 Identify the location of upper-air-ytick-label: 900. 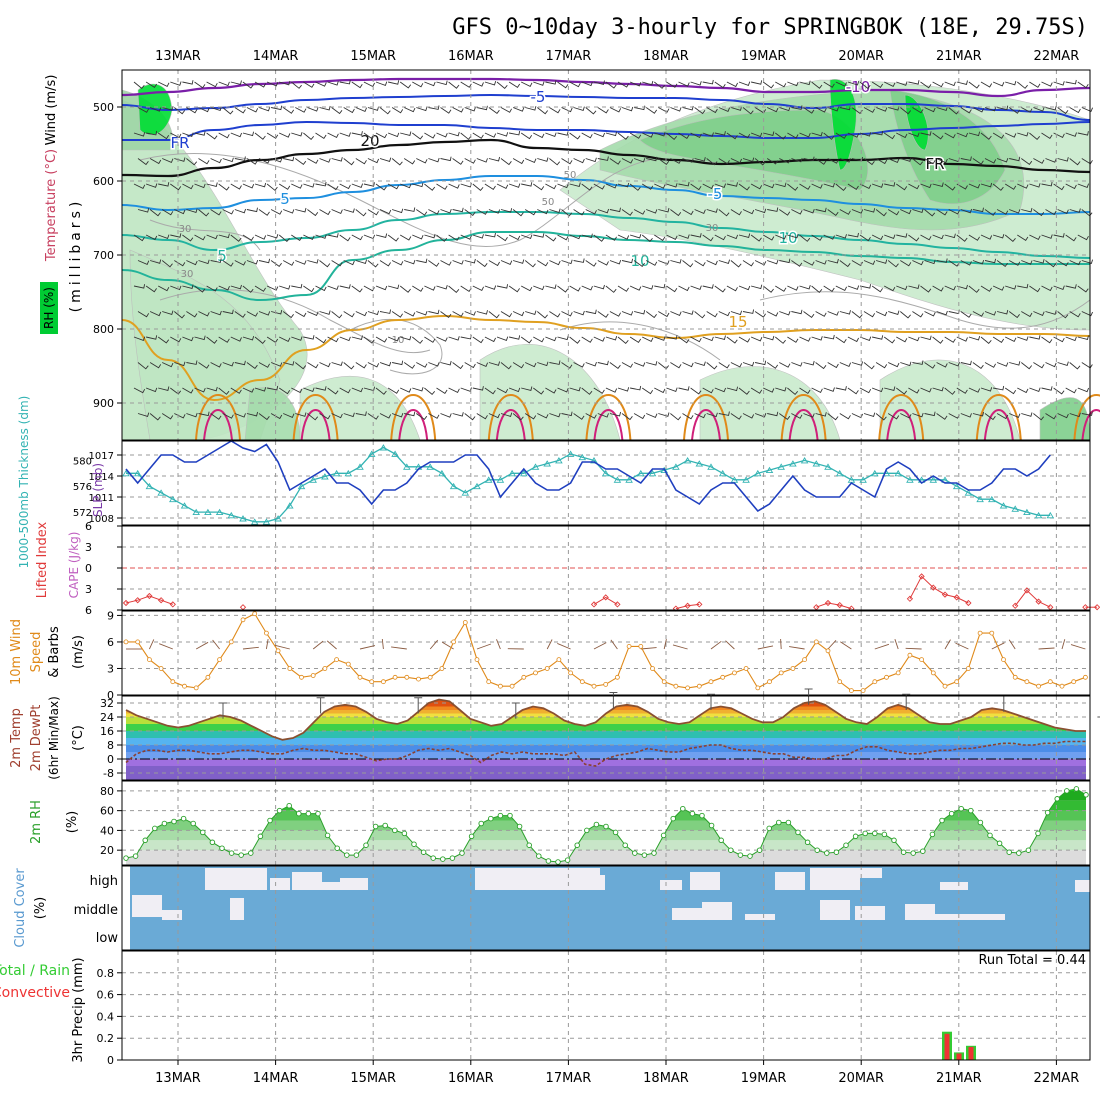
(103, 403).